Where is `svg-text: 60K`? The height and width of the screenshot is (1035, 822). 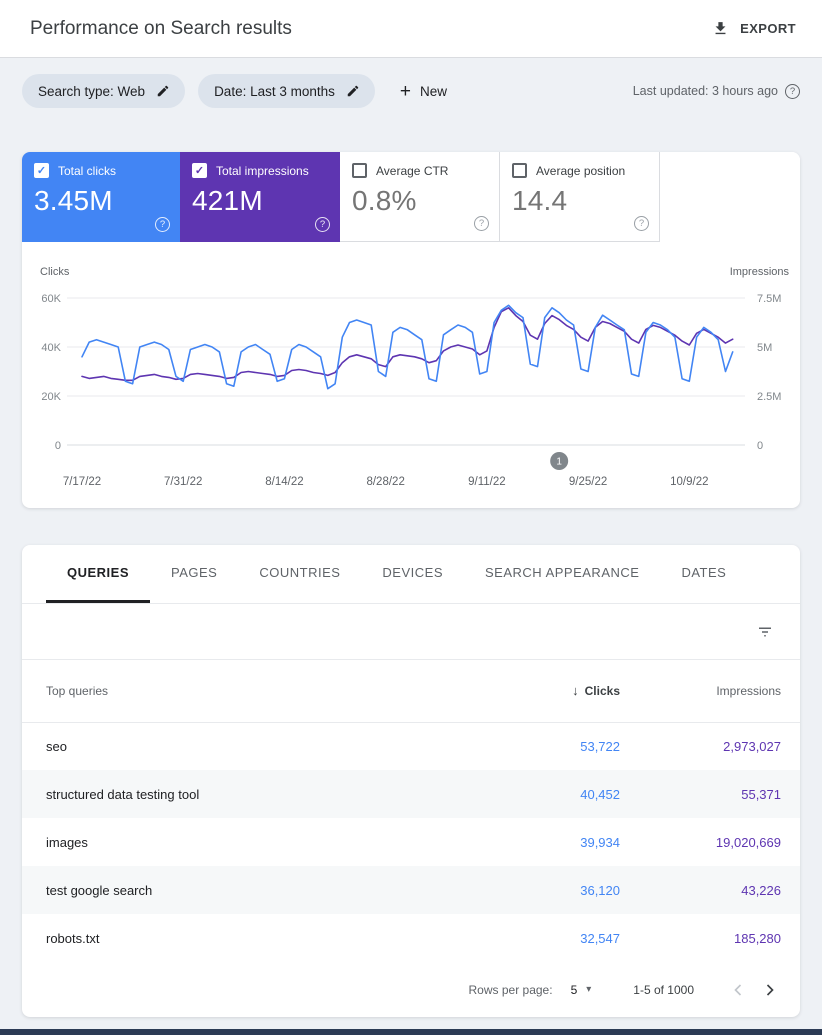
svg-text: 60K is located at coordinates (51, 299).